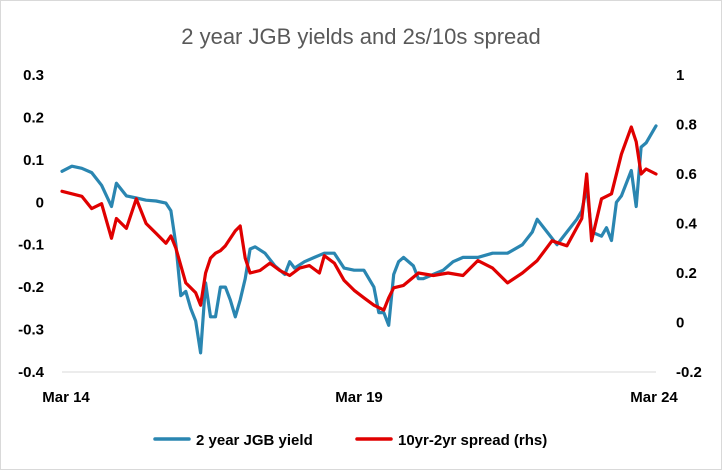  What do you see at coordinates (31, 287) in the screenshot?
I see `left-tick-label: -0.2` at bounding box center [31, 287].